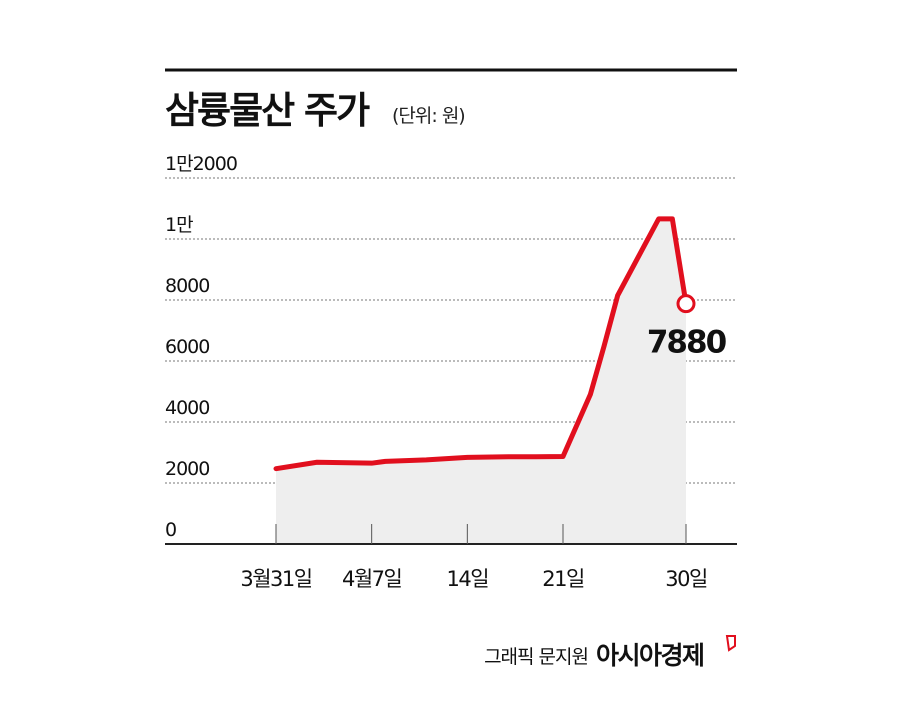  I want to click on y-tick-label: 2000, so click(187, 469).